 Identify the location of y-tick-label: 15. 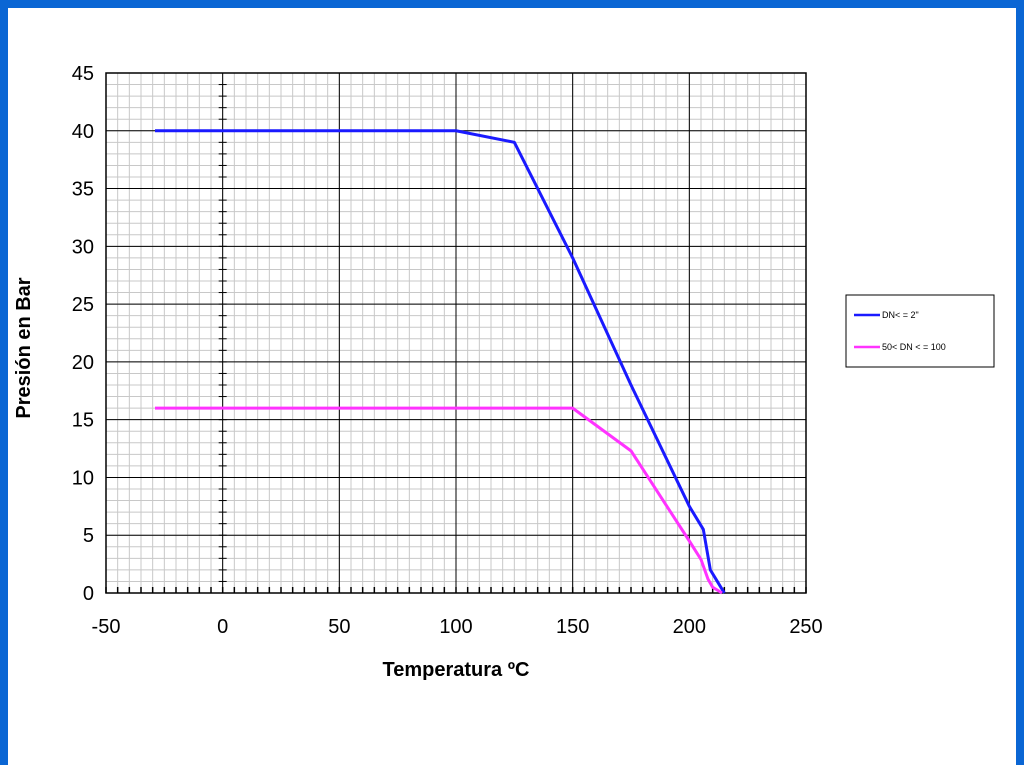
(83, 421).